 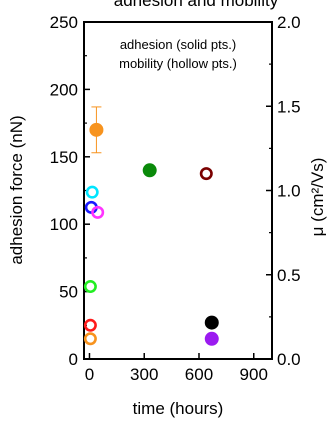 What do you see at coordinates (317, 197) in the screenshot?
I see `y2-axis-label: μ (cm²/Vs)` at bounding box center [317, 197].